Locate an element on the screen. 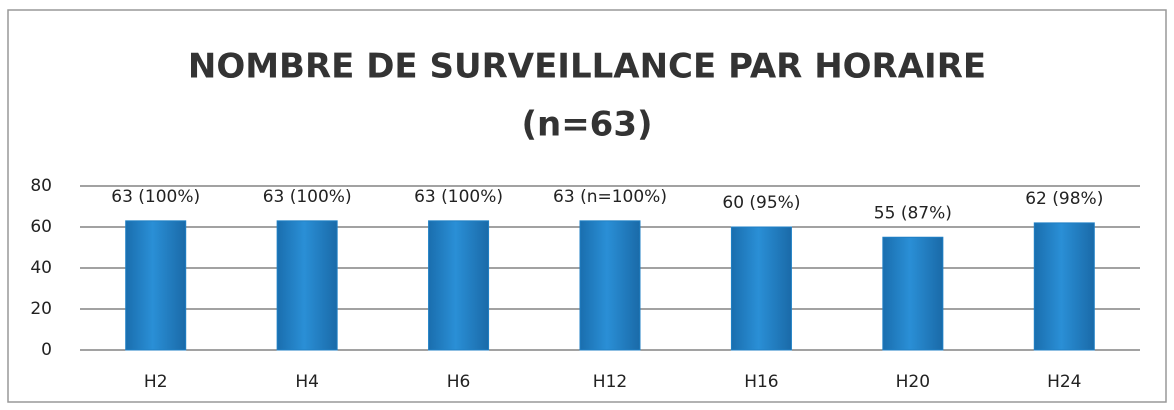 The image size is (1174, 410). x-tick-label: H4 is located at coordinates (307, 382).